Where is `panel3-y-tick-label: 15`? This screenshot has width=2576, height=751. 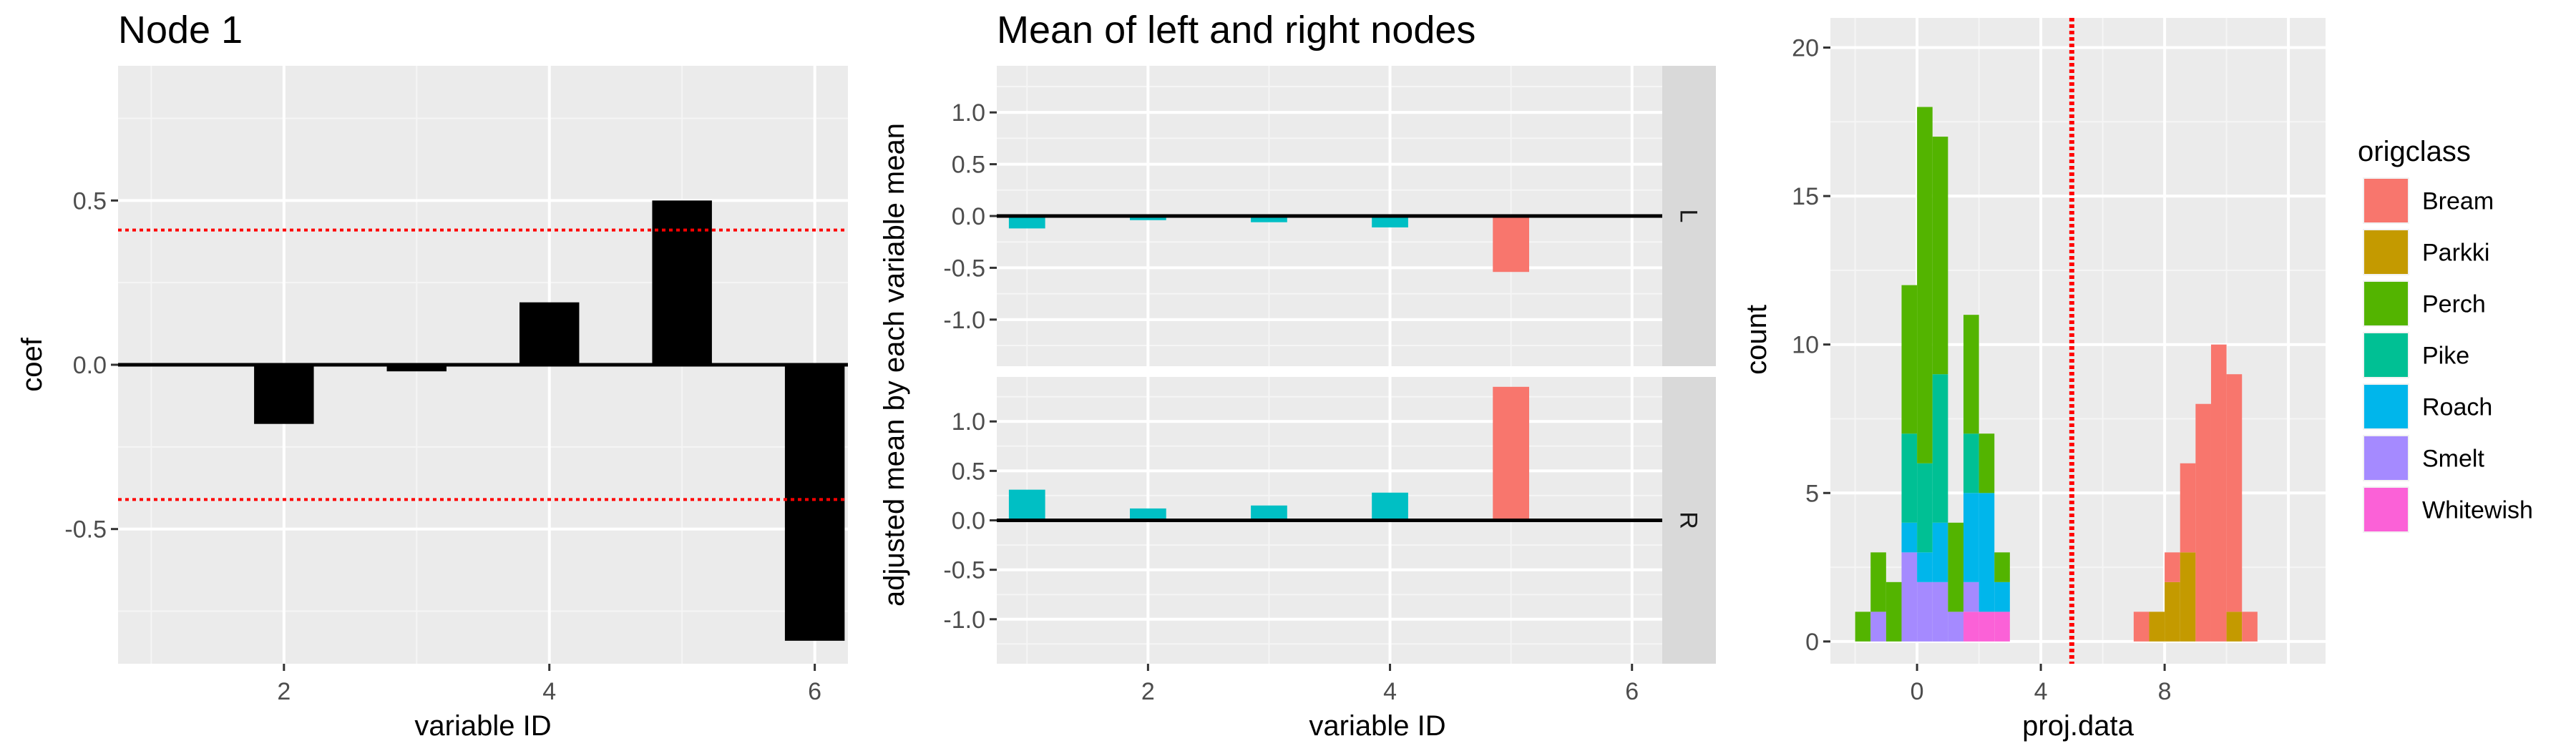
panel3-y-tick-label: 15 is located at coordinates (1805, 196).